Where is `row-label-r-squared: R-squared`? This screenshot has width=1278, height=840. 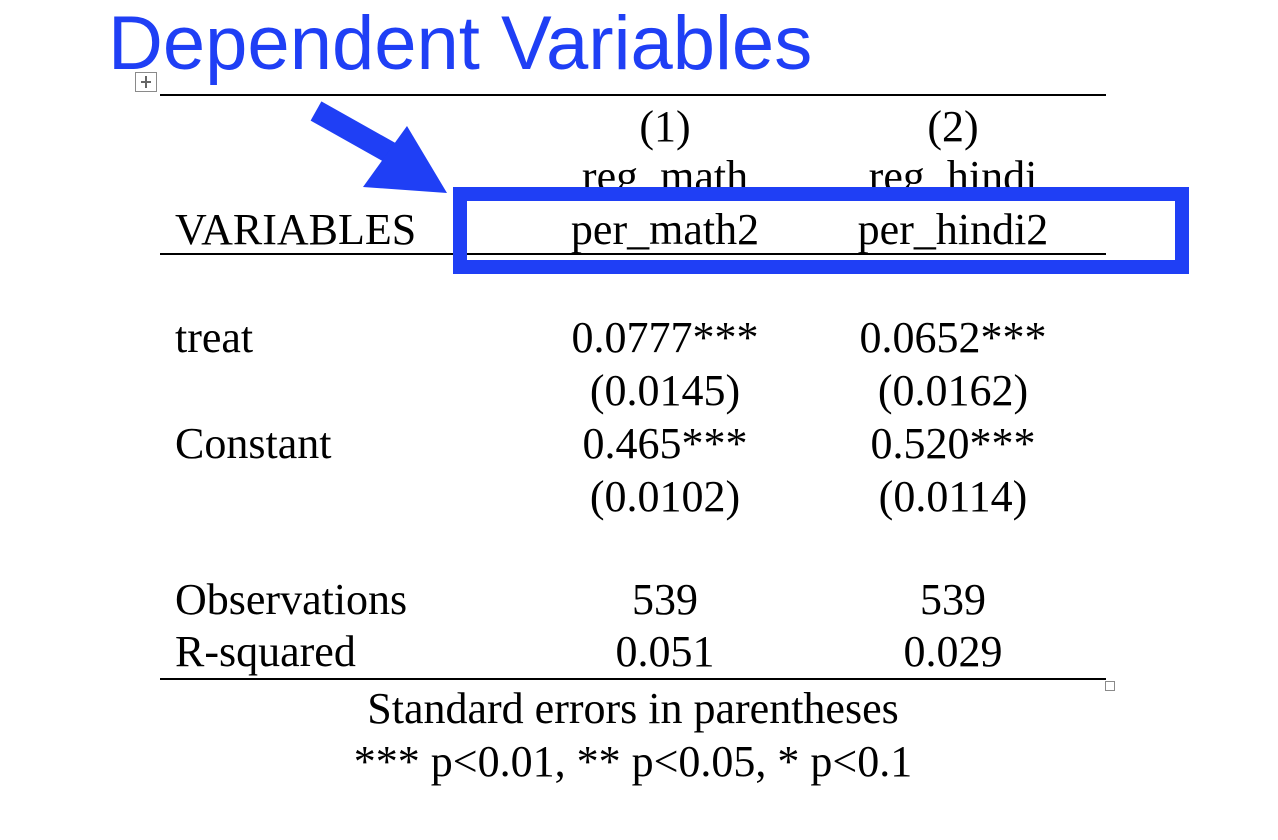 row-label-r-squared: R-squared is located at coordinates (265, 651).